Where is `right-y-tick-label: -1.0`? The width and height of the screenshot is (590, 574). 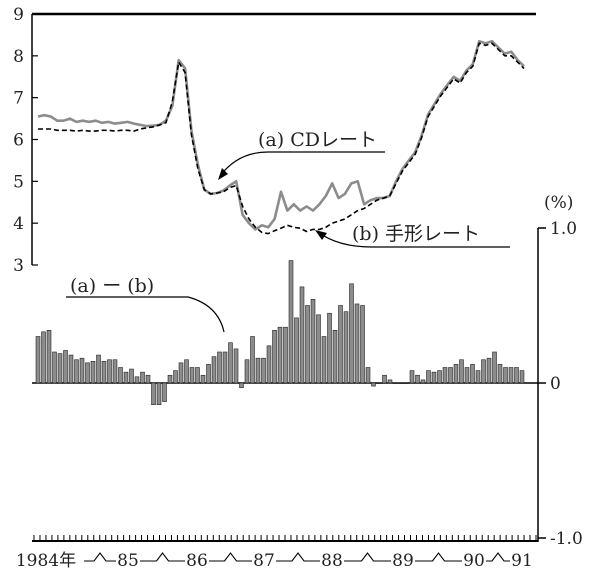
right-y-tick-label: -1.0 is located at coordinates (566, 539).